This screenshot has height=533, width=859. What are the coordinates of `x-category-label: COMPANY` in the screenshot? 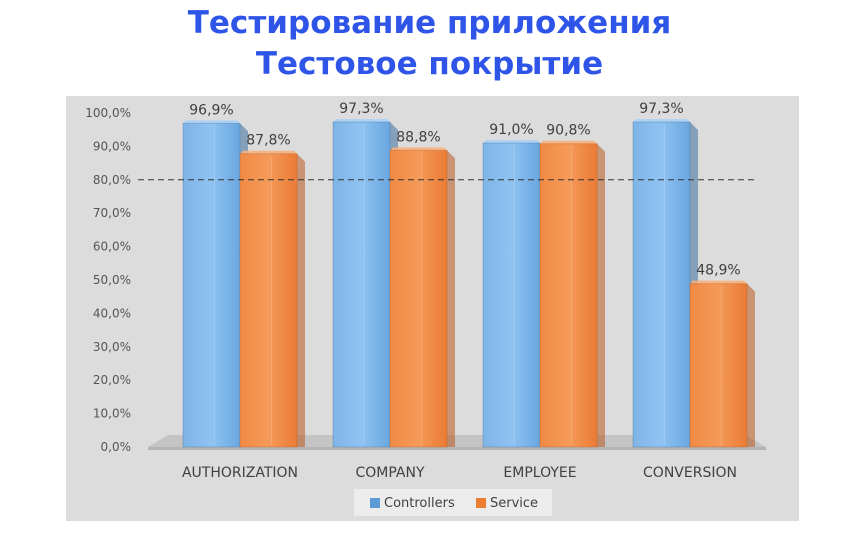 It's located at (389, 473).